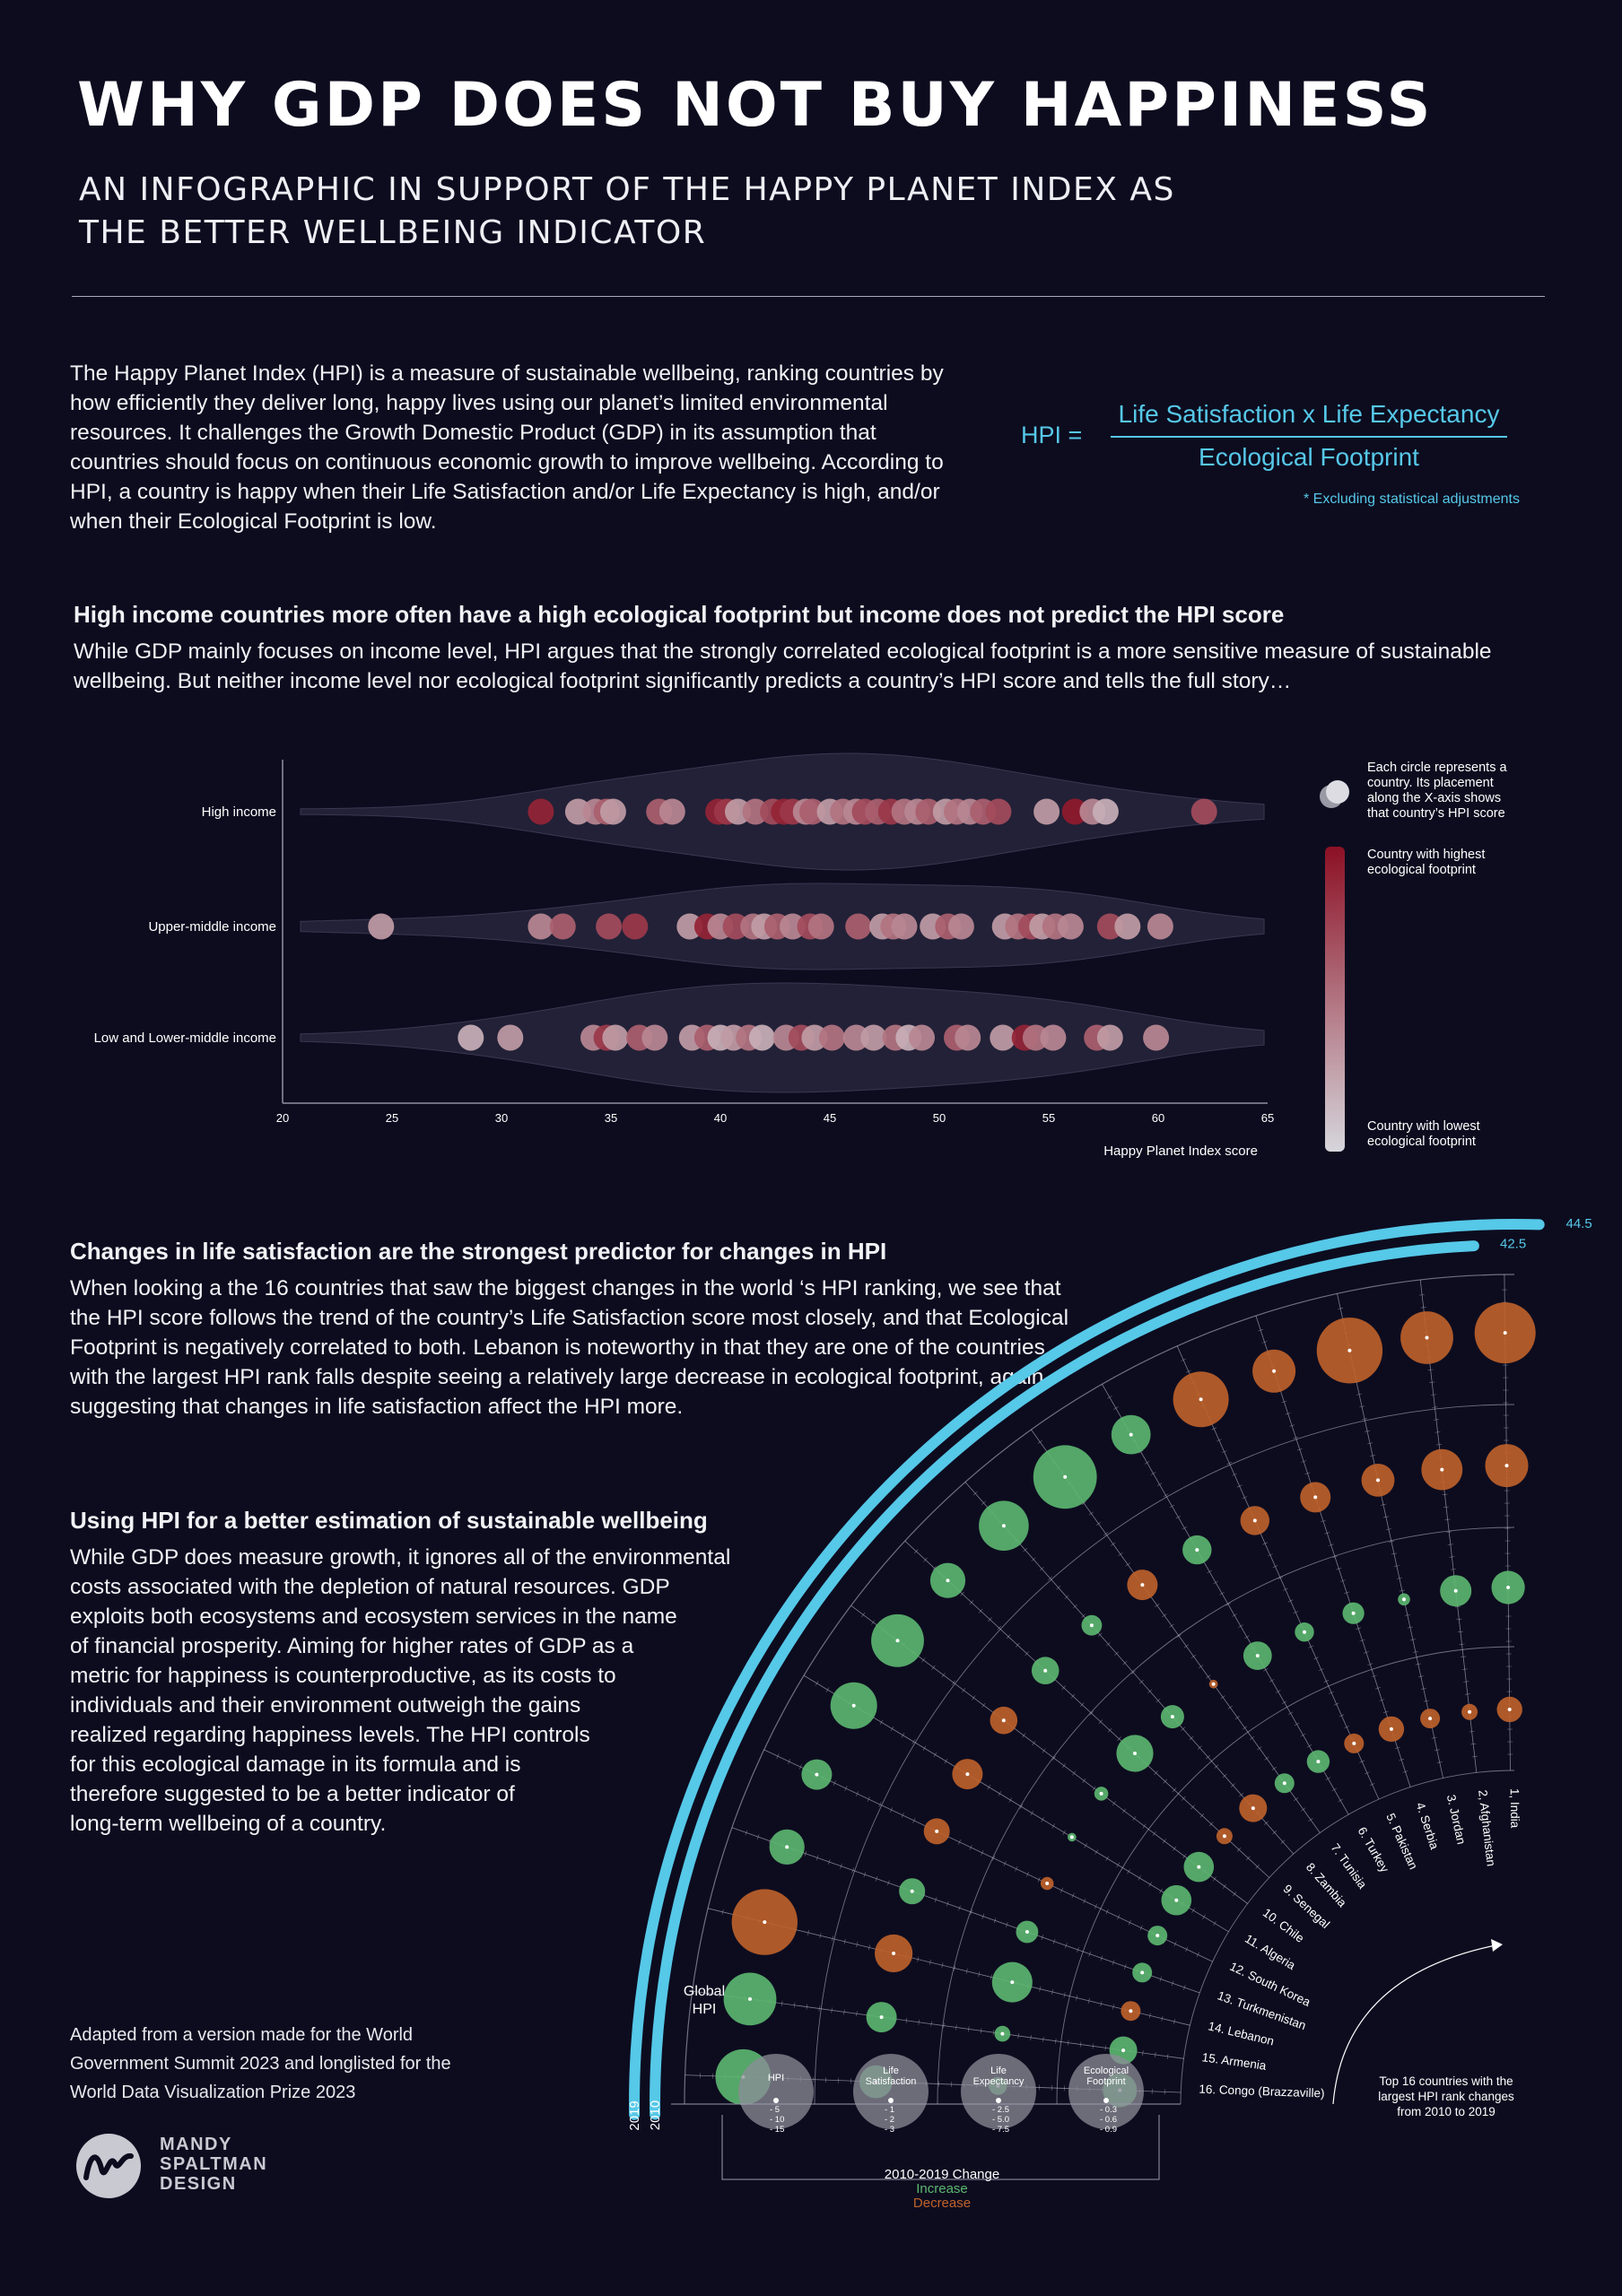 This screenshot has width=1622, height=2296. What do you see at coordinates (1412, 499) in the screenshot?
I see `formula-note: * Excluding statistical adjustments` at bounding box center [1412, 499].